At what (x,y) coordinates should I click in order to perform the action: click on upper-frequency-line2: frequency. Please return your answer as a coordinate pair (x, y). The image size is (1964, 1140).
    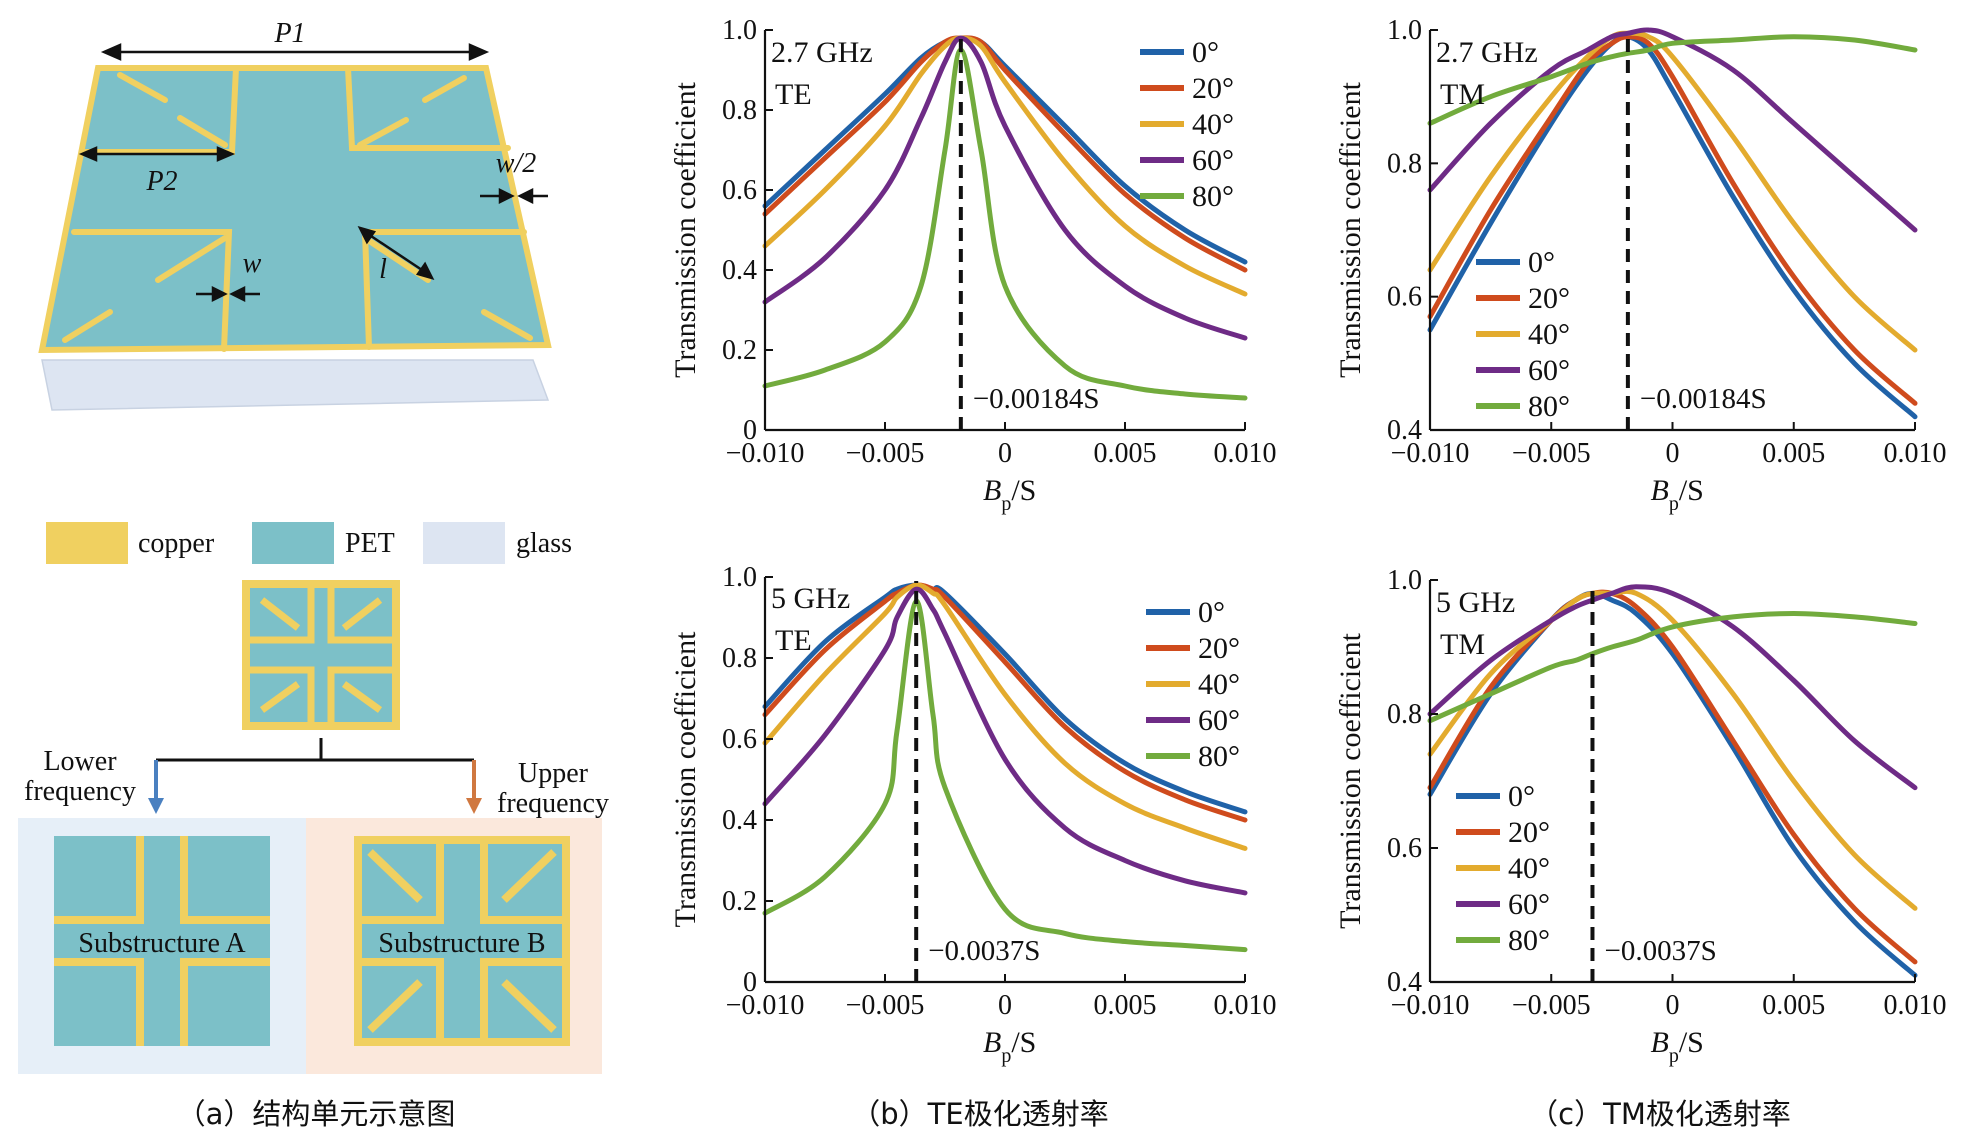
    Looking at the image, I should click on (553, 803).